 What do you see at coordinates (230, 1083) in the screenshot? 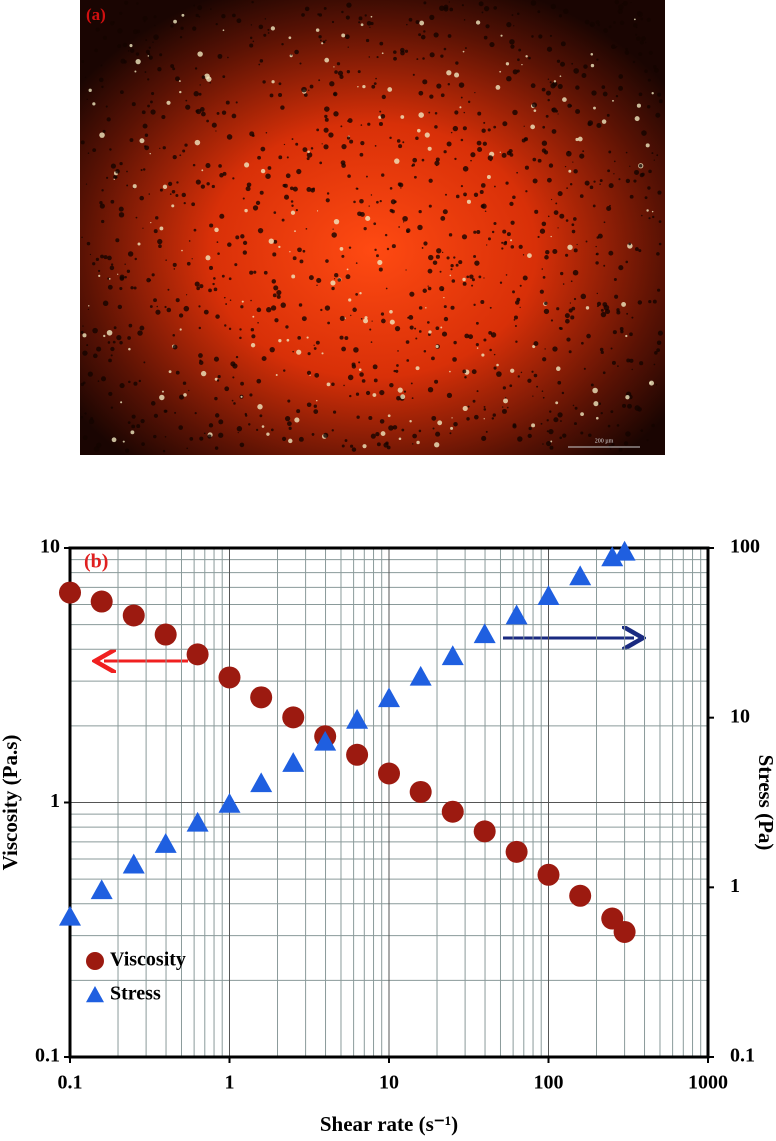
I see `x-tick-label: 1` at bounding box center [230, 1083].